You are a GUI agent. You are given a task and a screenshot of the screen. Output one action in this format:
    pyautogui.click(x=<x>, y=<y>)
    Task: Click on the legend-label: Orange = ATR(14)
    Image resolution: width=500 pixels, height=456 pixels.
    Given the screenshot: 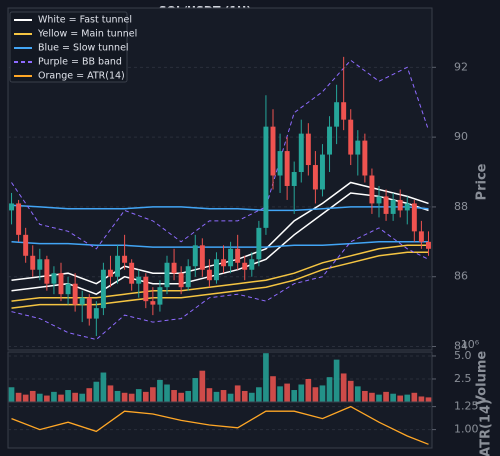 What is the action you would take?
    pyautogui.click(x=81, y=76)
    